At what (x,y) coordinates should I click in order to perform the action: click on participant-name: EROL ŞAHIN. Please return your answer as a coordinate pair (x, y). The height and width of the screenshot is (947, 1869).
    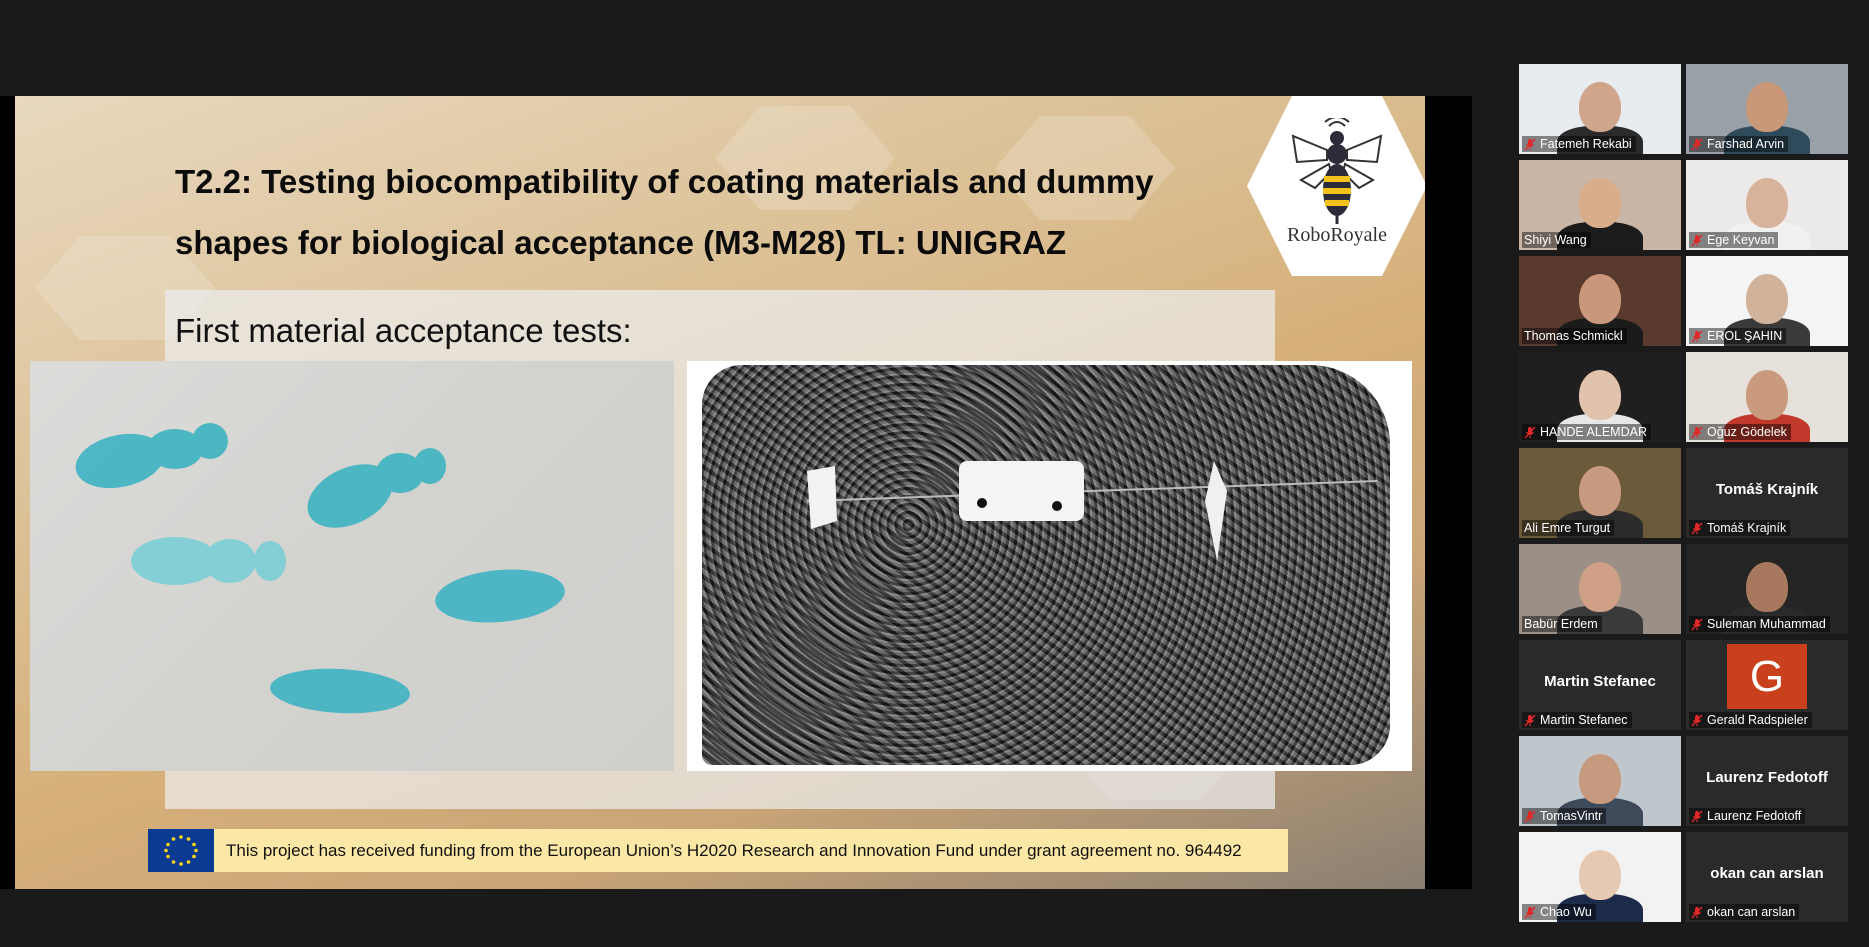
    Looking at the image, I should click on (1745, 336).